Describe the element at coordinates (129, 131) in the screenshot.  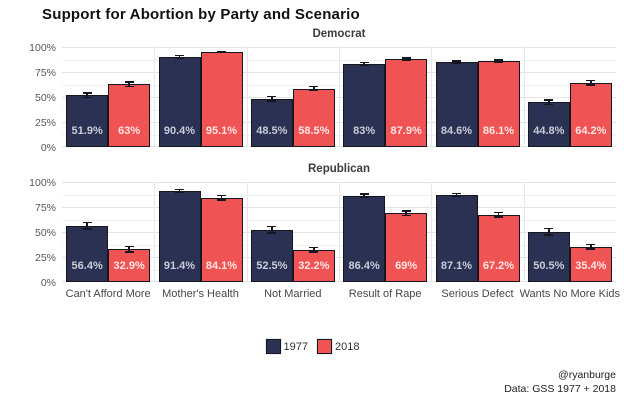
I see `bar-value-label: 63%` at that location.